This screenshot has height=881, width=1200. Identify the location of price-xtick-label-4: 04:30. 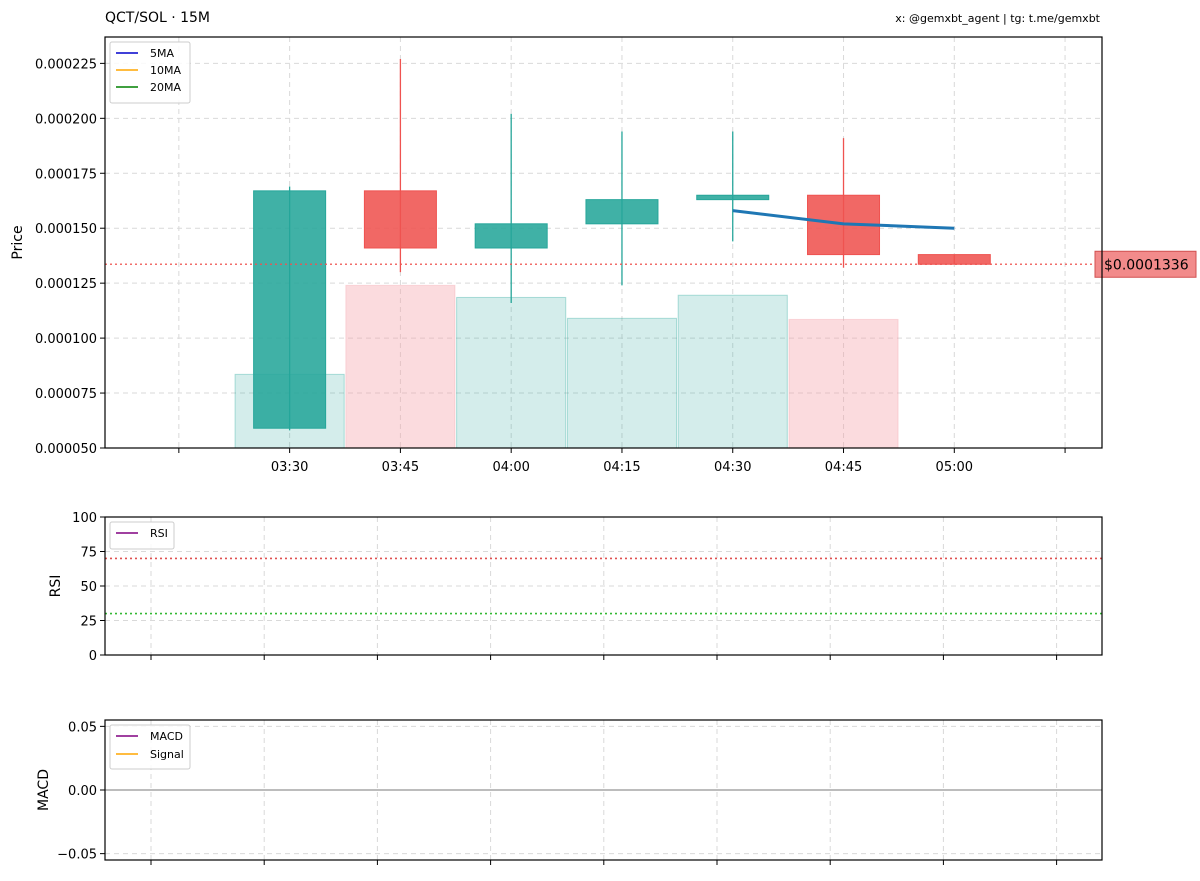
(732, 467).